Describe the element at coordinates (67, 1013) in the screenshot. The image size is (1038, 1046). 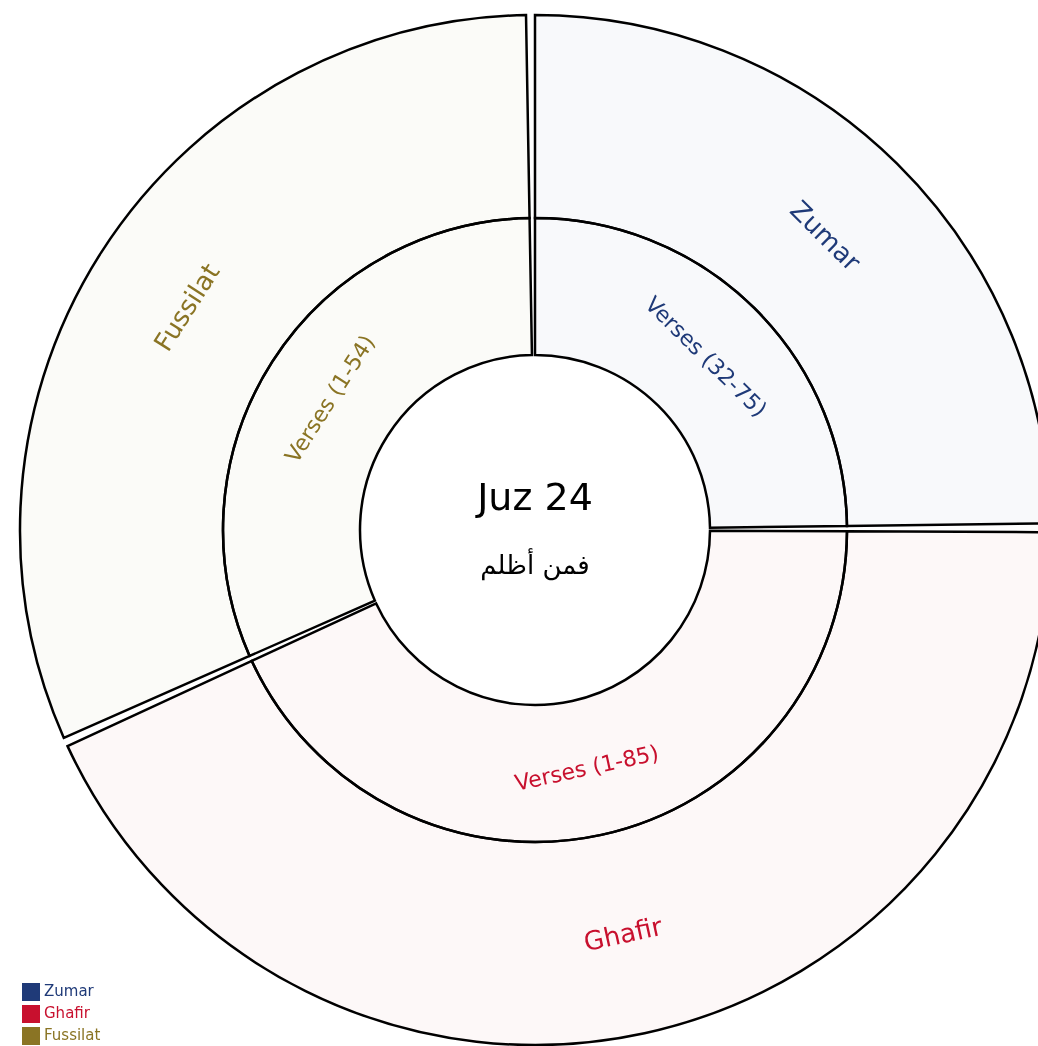
I see `legend-label: Ghafir` at that location.